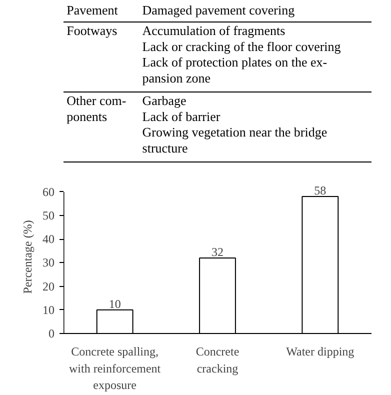  Describe the element at coordinates (48, 263) in the screenshot. I see `y-tick-label: 30` at that location.